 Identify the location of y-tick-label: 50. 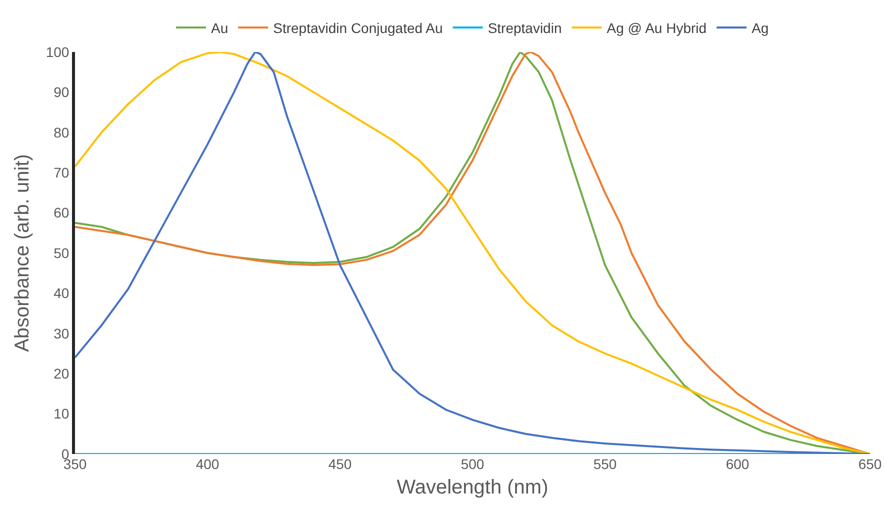
(62, 252).